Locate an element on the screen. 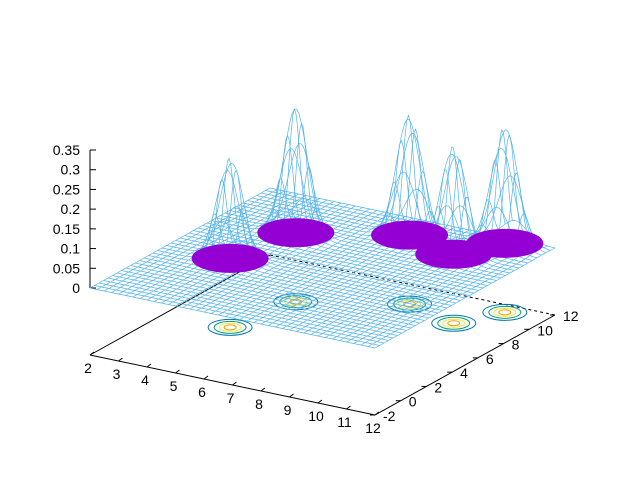 This screenshot has width=640, height=480. y-tick-label-6: 10 is located at coordinates (545, 330).